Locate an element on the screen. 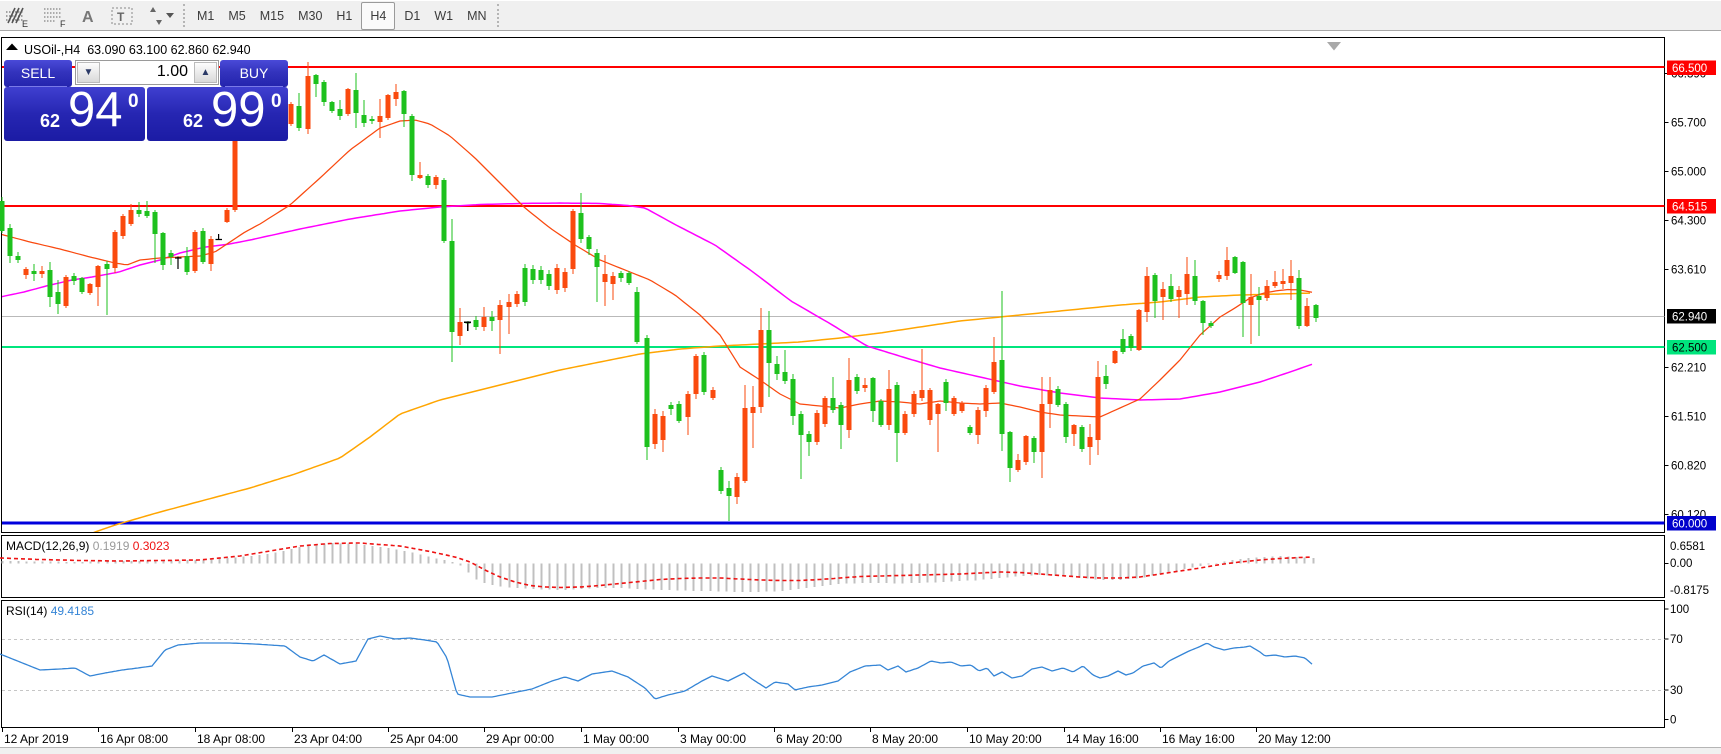 The width and height of the screenshot is (1721, 754). svg-text: 20 May 12:00 is located at coordinates (1294, 739).